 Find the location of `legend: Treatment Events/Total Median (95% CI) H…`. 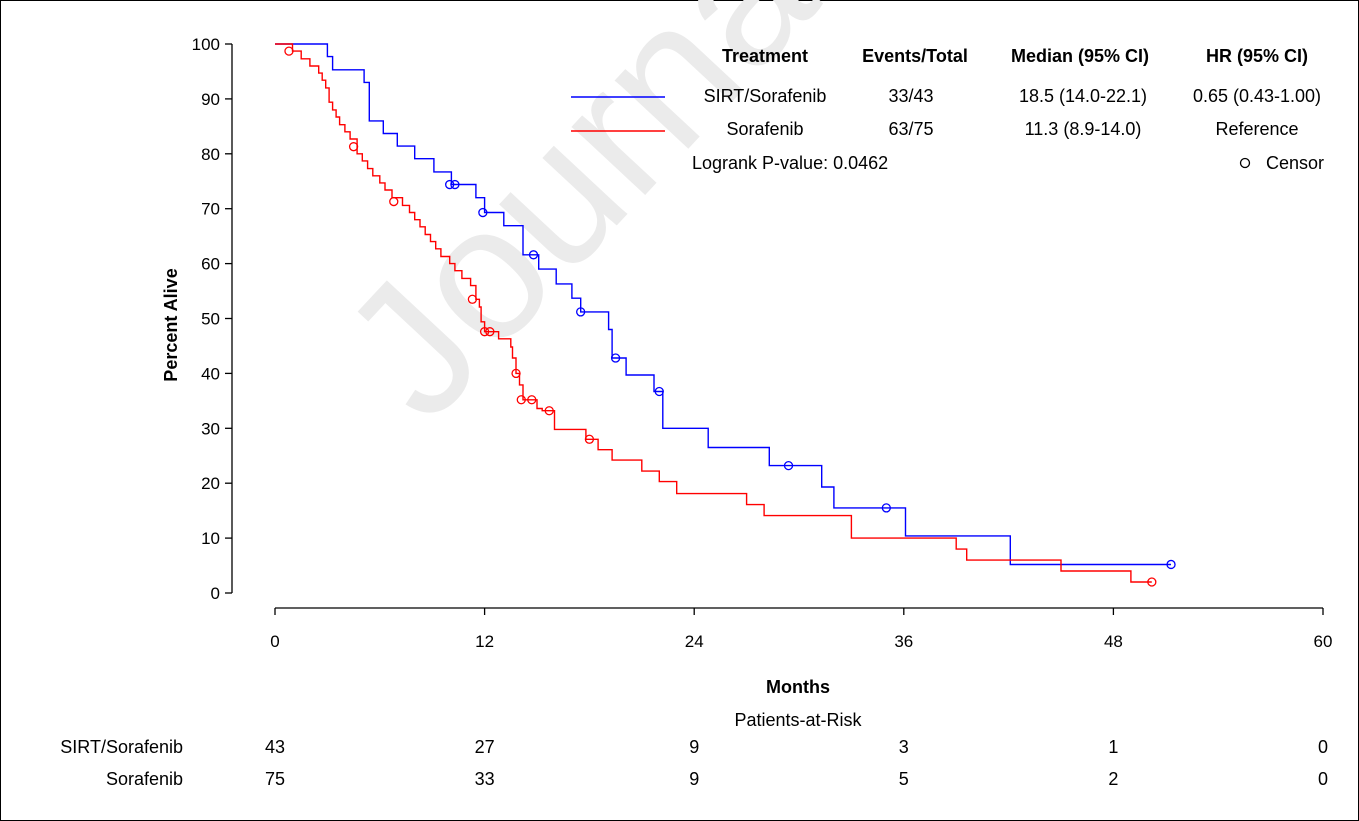

legend: Treatment Events/Total Median (95% CI) H… is located at coordinates (947, 109).